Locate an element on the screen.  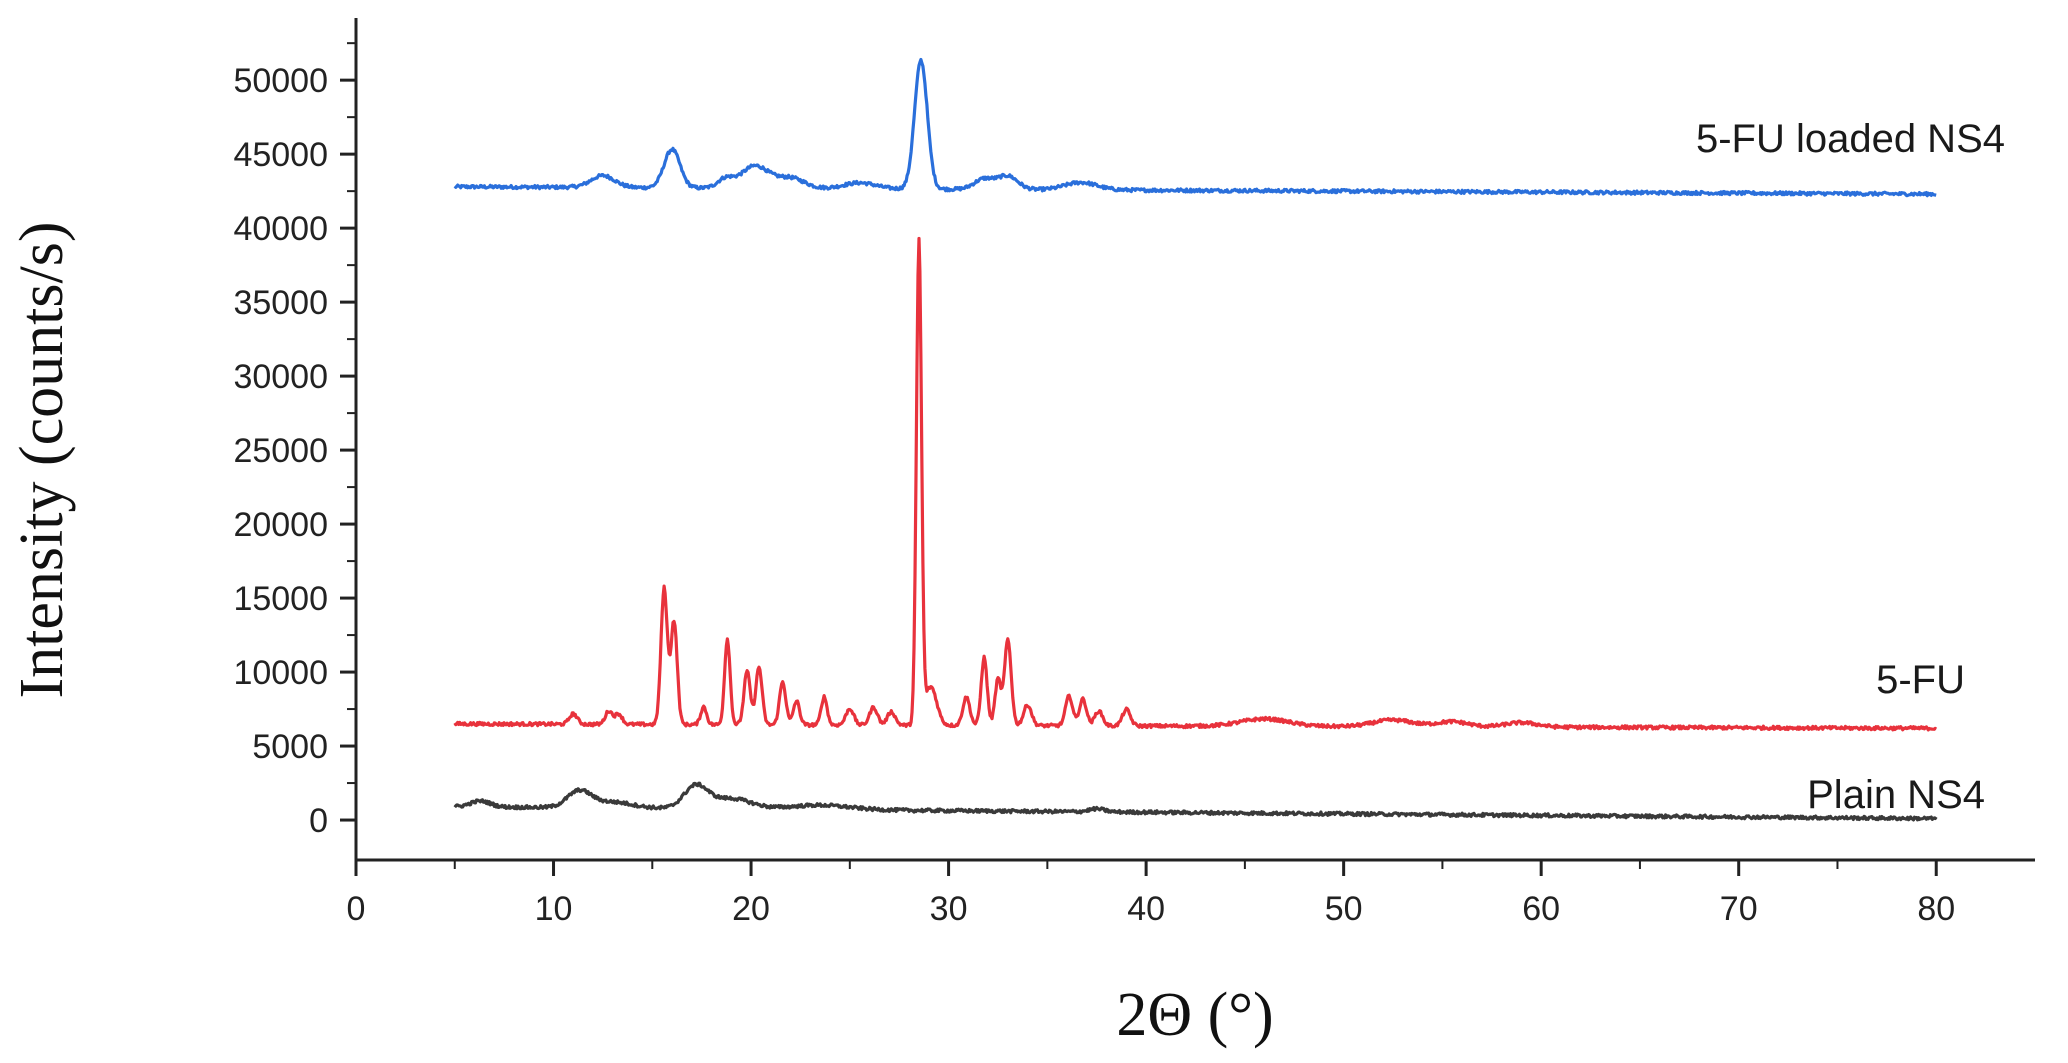
x-tick-label: 10 is located at coordinates (554, 909).